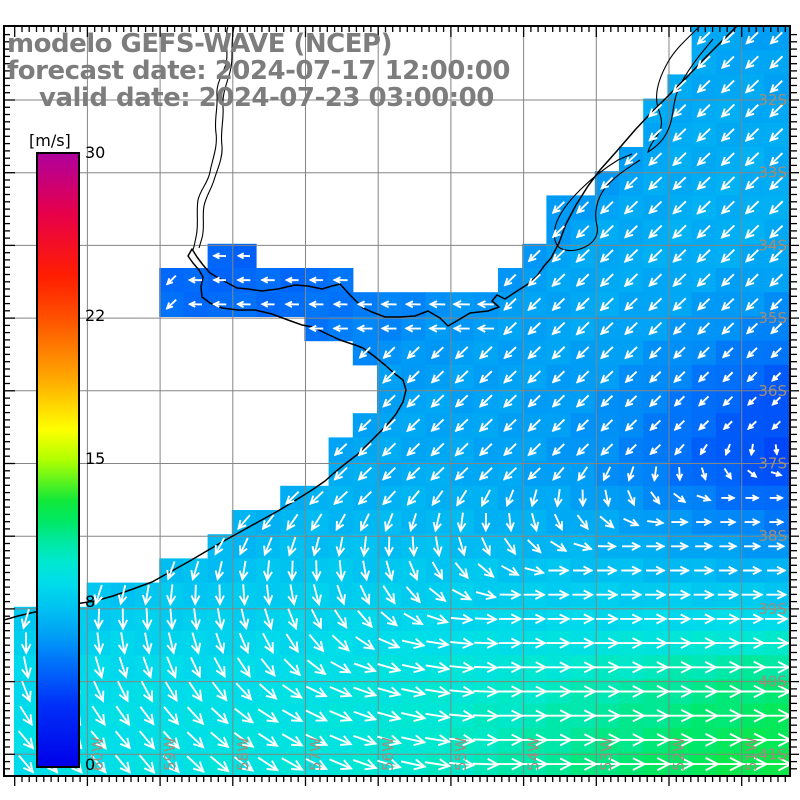  What do you see at coordinates (97, 754) in the screenshot?
I see `longitude-label: 60W` at bounding box center [97, 754].